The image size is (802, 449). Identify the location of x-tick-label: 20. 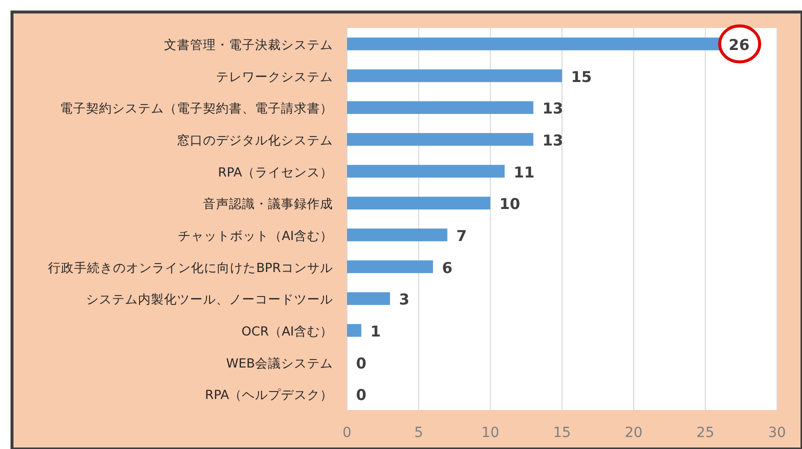
(633, 433).